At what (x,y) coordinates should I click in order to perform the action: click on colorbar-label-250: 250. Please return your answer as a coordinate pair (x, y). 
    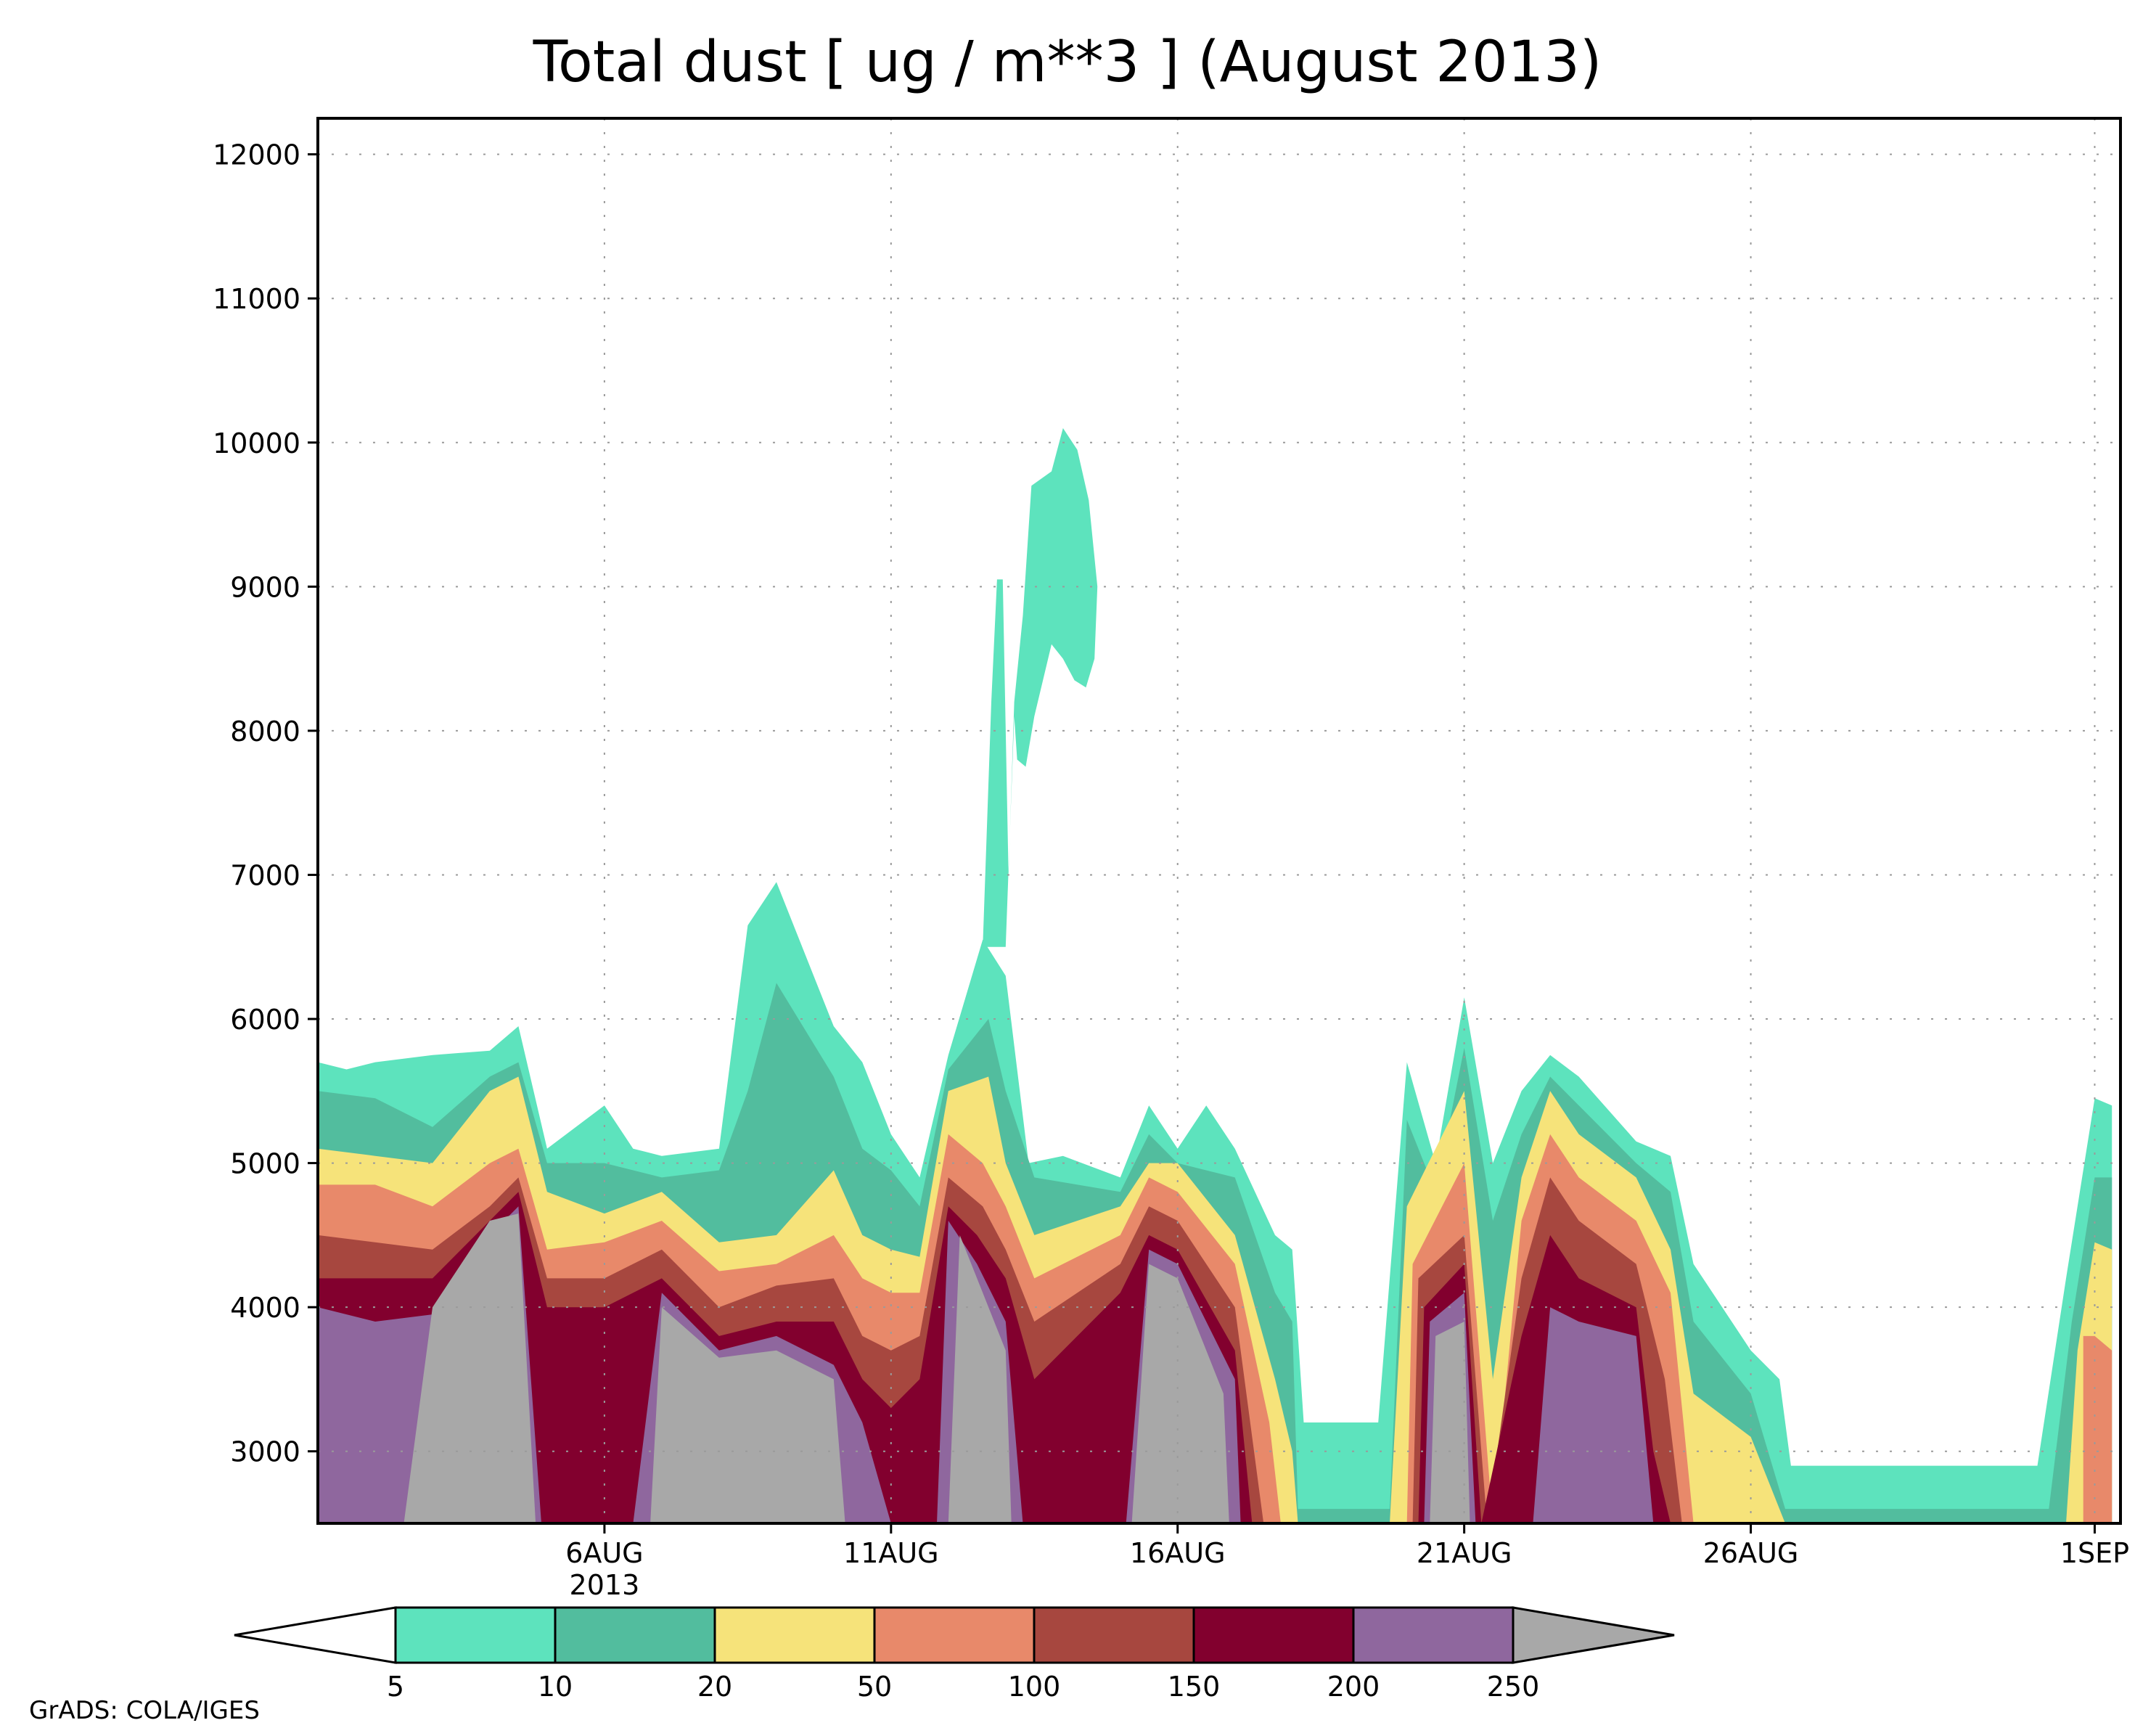
    Looking at the image, I should click on (1513, 1687).